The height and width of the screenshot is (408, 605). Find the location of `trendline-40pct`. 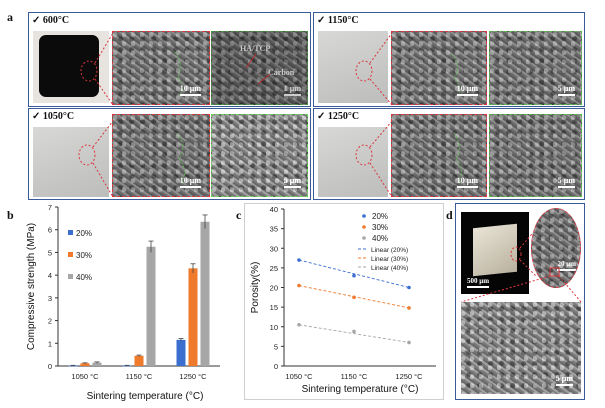

trendline-40pct is located at coordinates (354, 333).